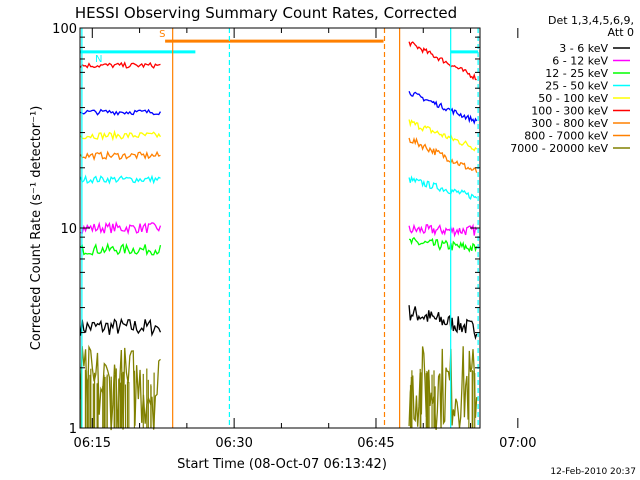 Image resolution: width=640 pixels, height=480 pixels. What do you see at coordinates (569, 123) in the screenshot?
I see `legend-label-6: 300 - 800 keV` at bounding box center [569, 123].